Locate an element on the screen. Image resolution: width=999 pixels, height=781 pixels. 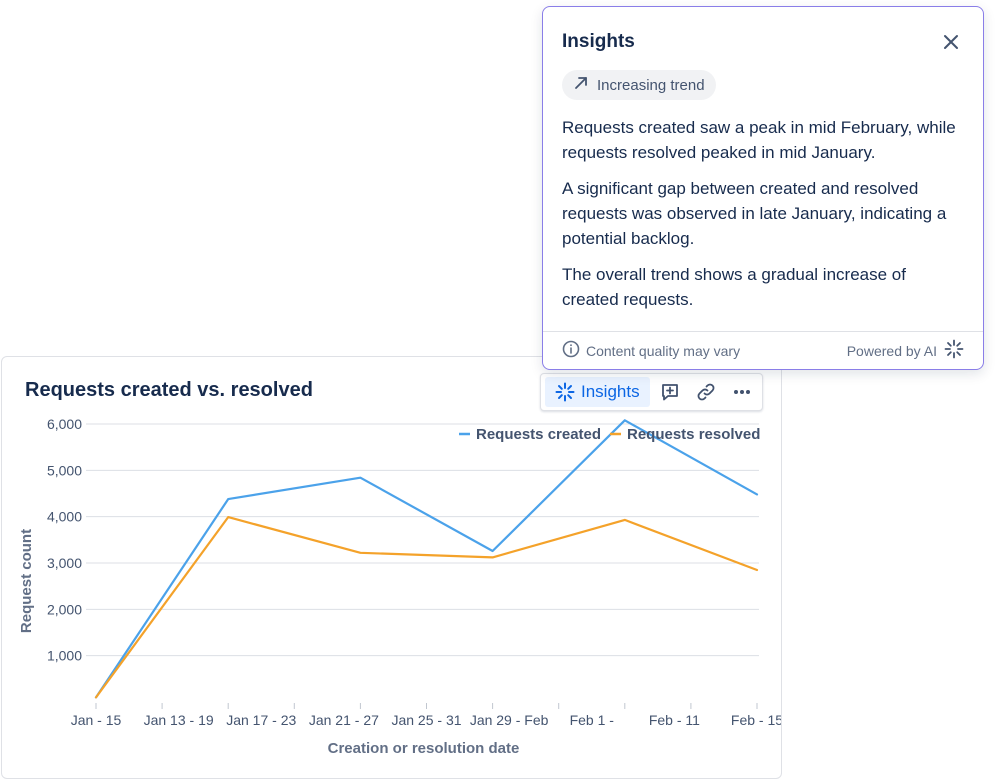
sparkle-icon is located at coordinates (565, 392).